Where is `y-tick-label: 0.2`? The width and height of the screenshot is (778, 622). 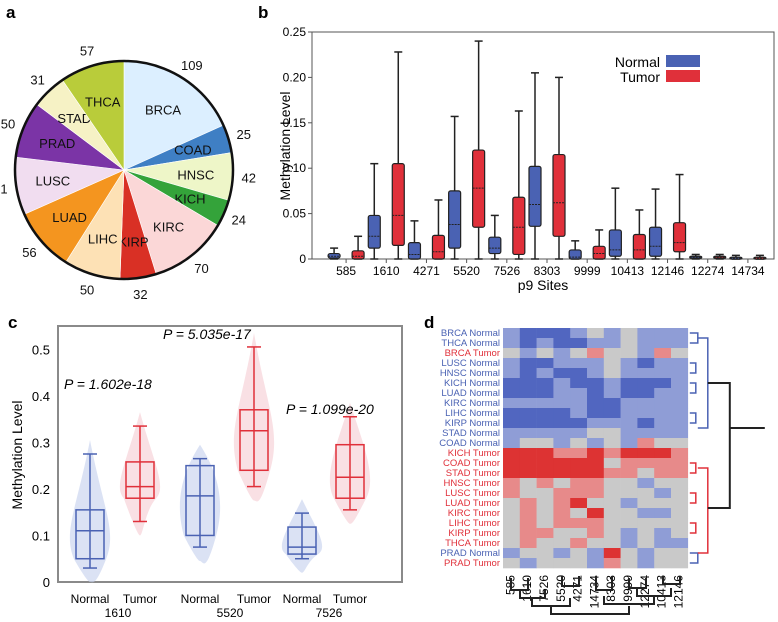
y-tick-label: 0.2 is located at coordinates (41, 489).